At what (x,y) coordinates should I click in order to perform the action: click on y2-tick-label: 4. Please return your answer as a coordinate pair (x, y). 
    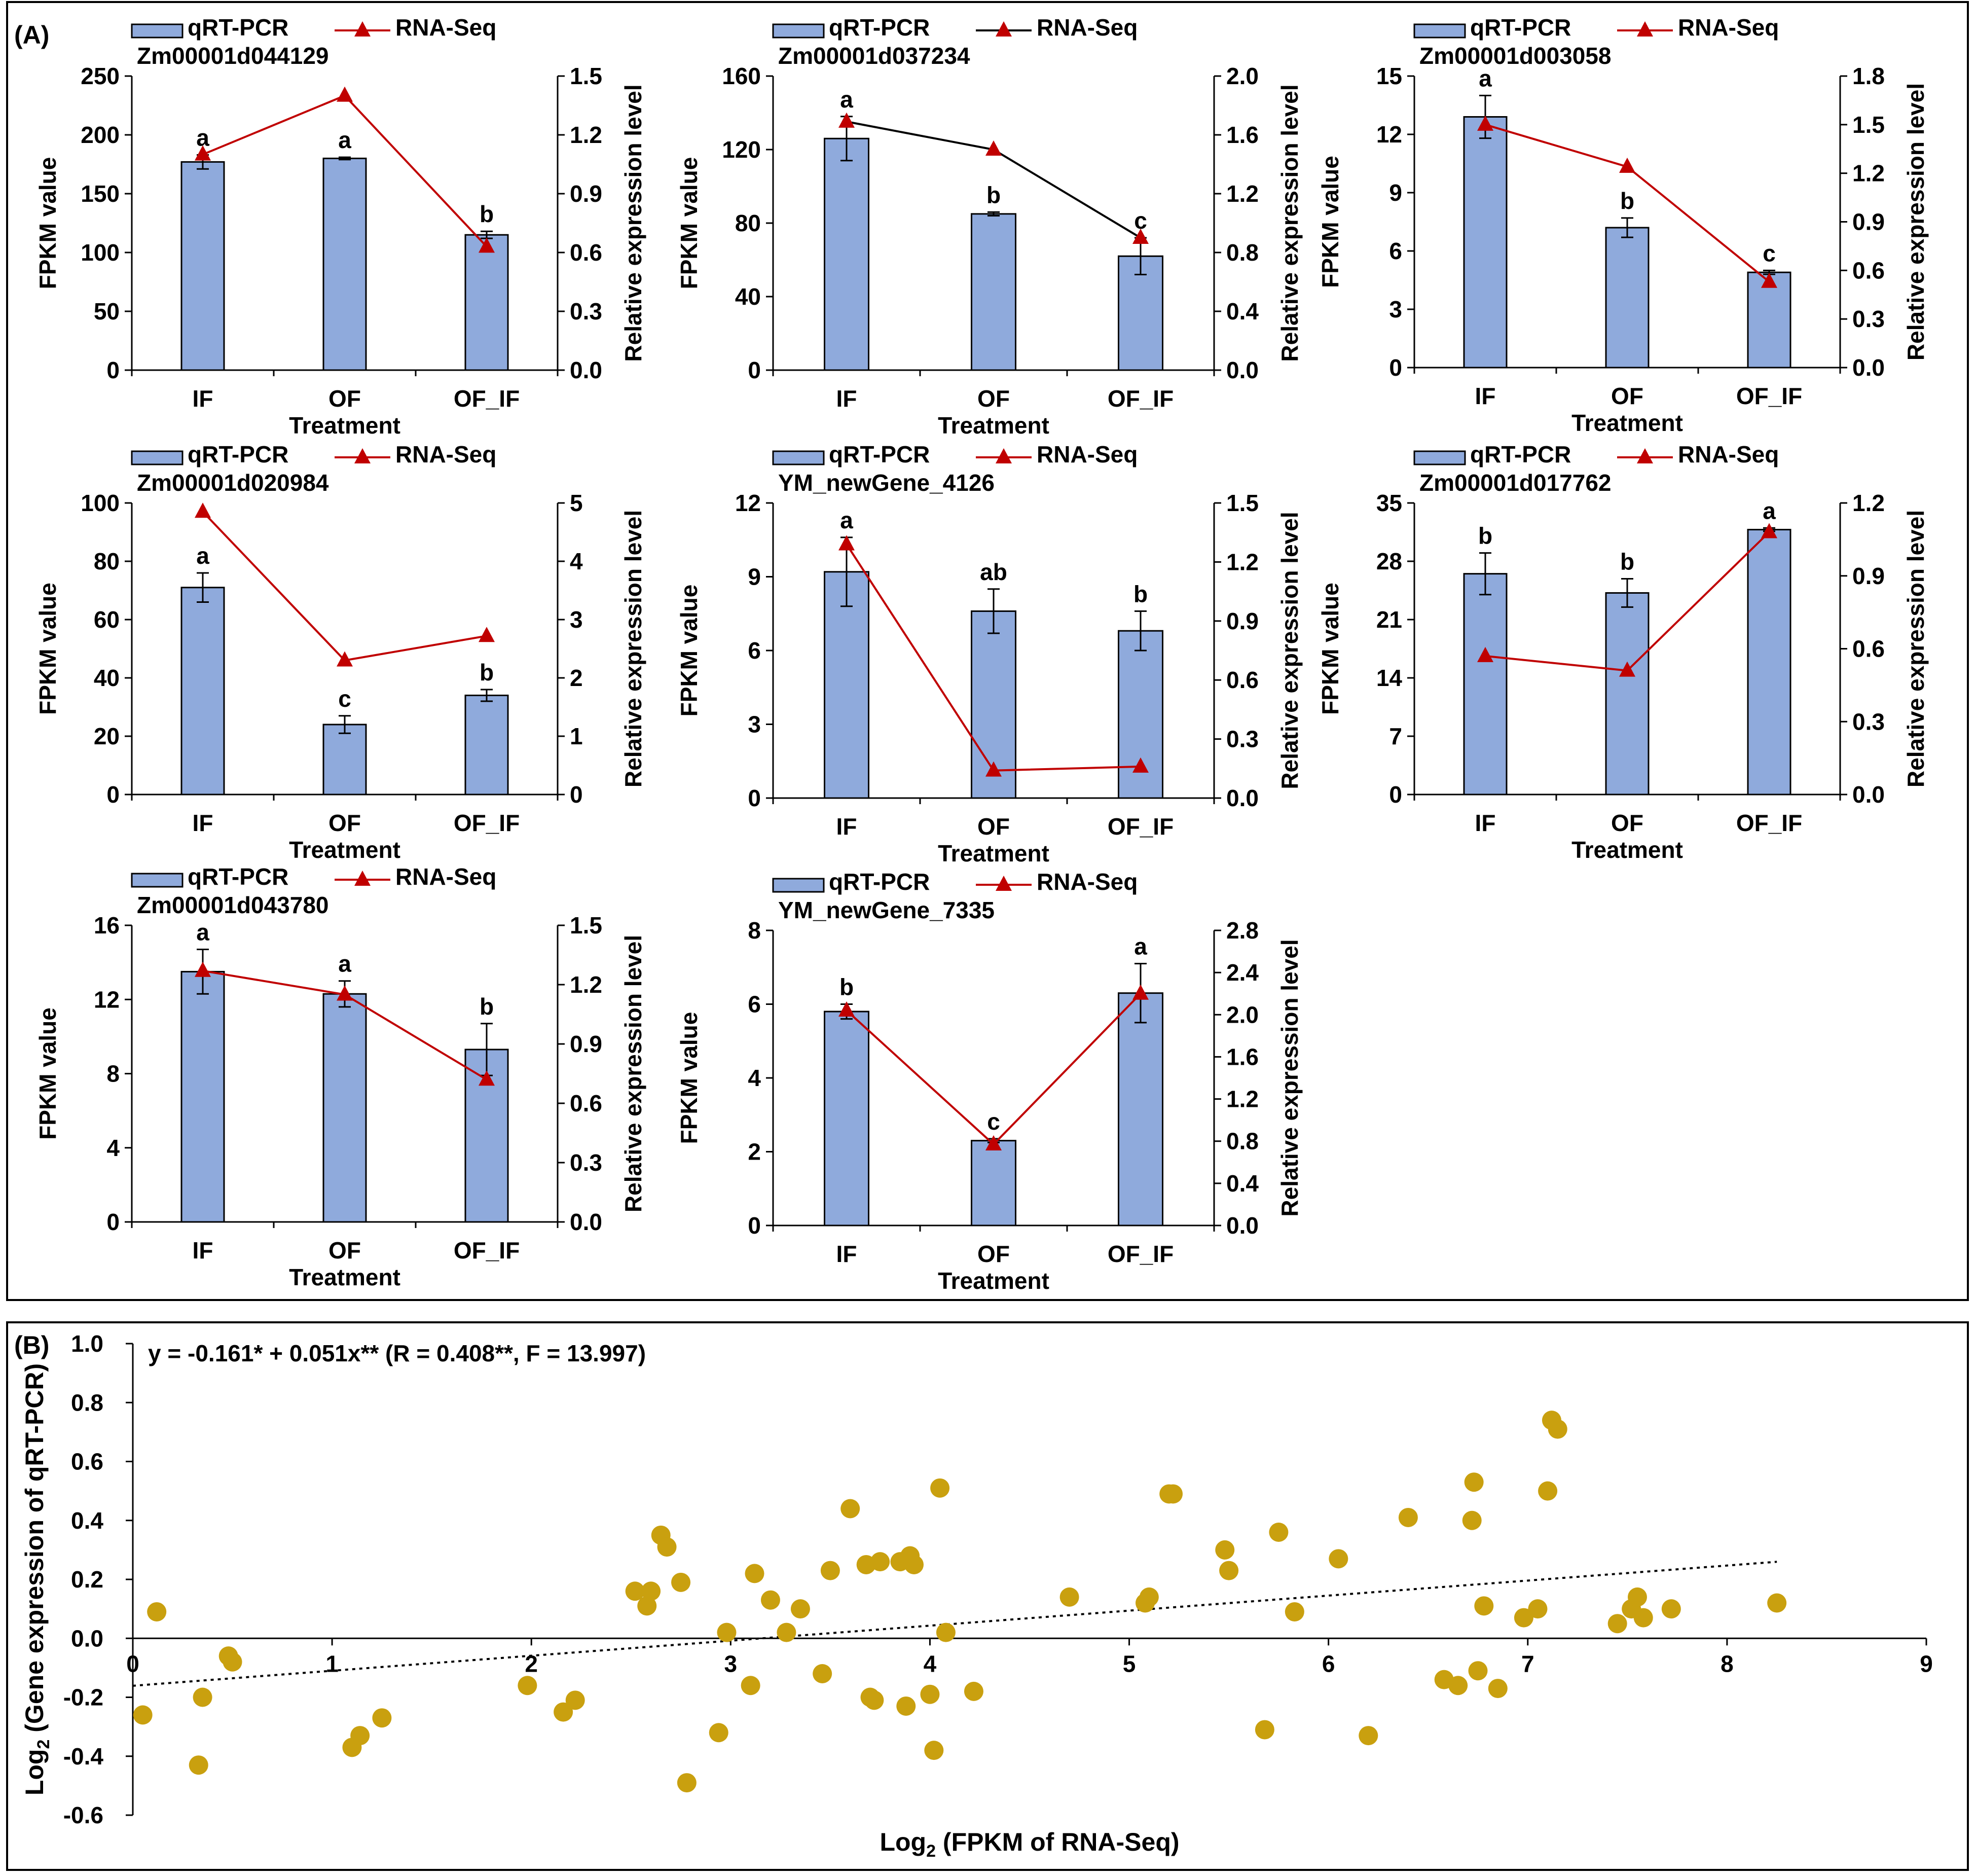
    Looking at the image, I should click on (577, 561).